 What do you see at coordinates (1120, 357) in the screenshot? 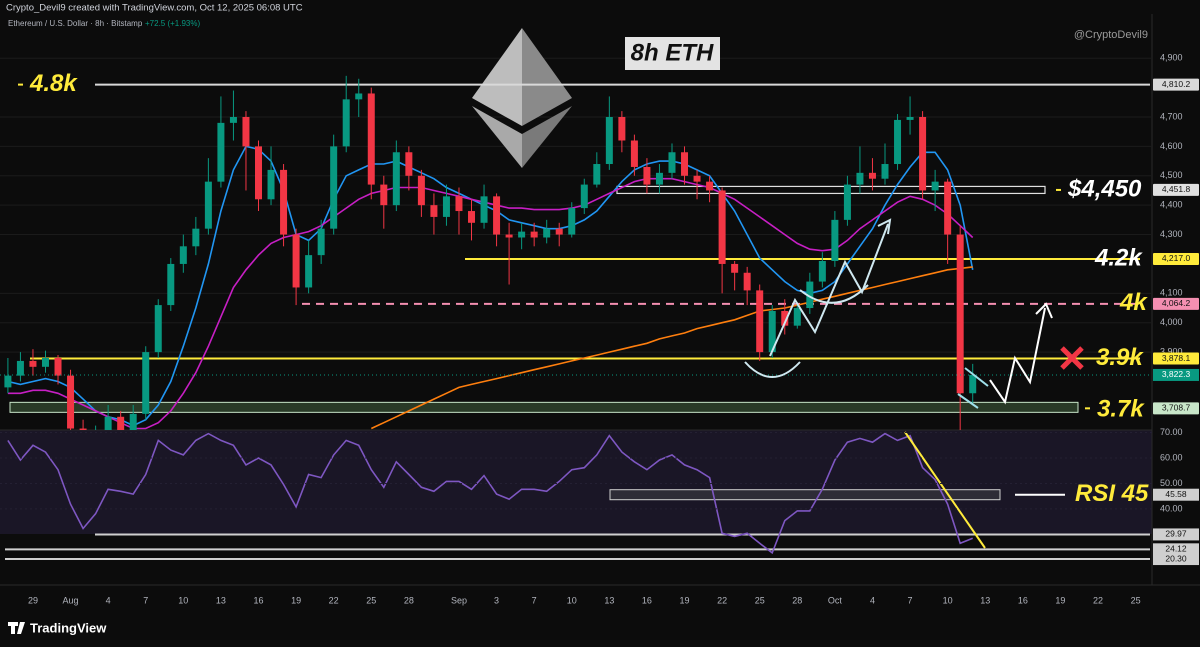
I see `level-label: 3.9k` at bounding box center [1120, 357].